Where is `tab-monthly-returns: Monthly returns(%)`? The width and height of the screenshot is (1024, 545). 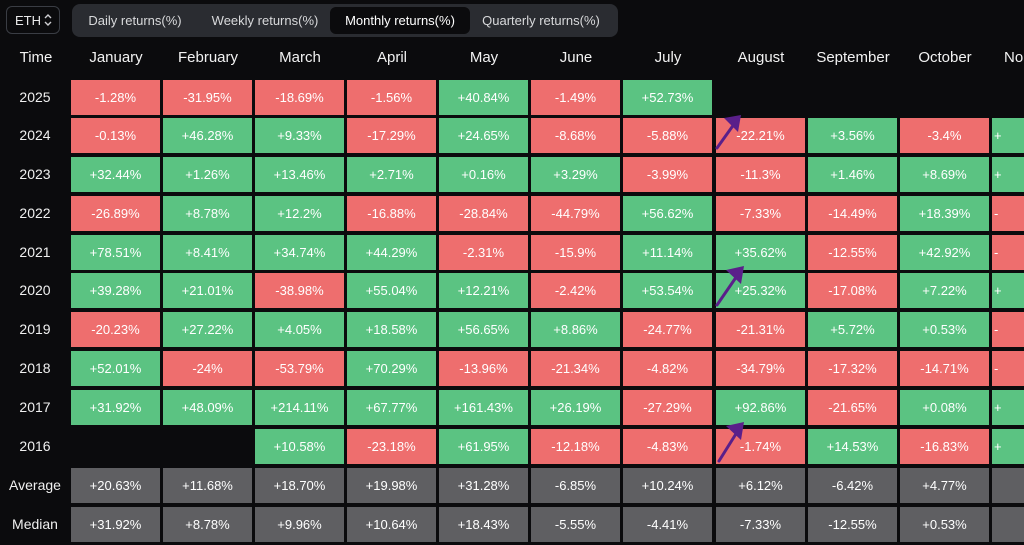 tab-monthly-returns: Monthly returns(%) is located at coordinates (400, 20).